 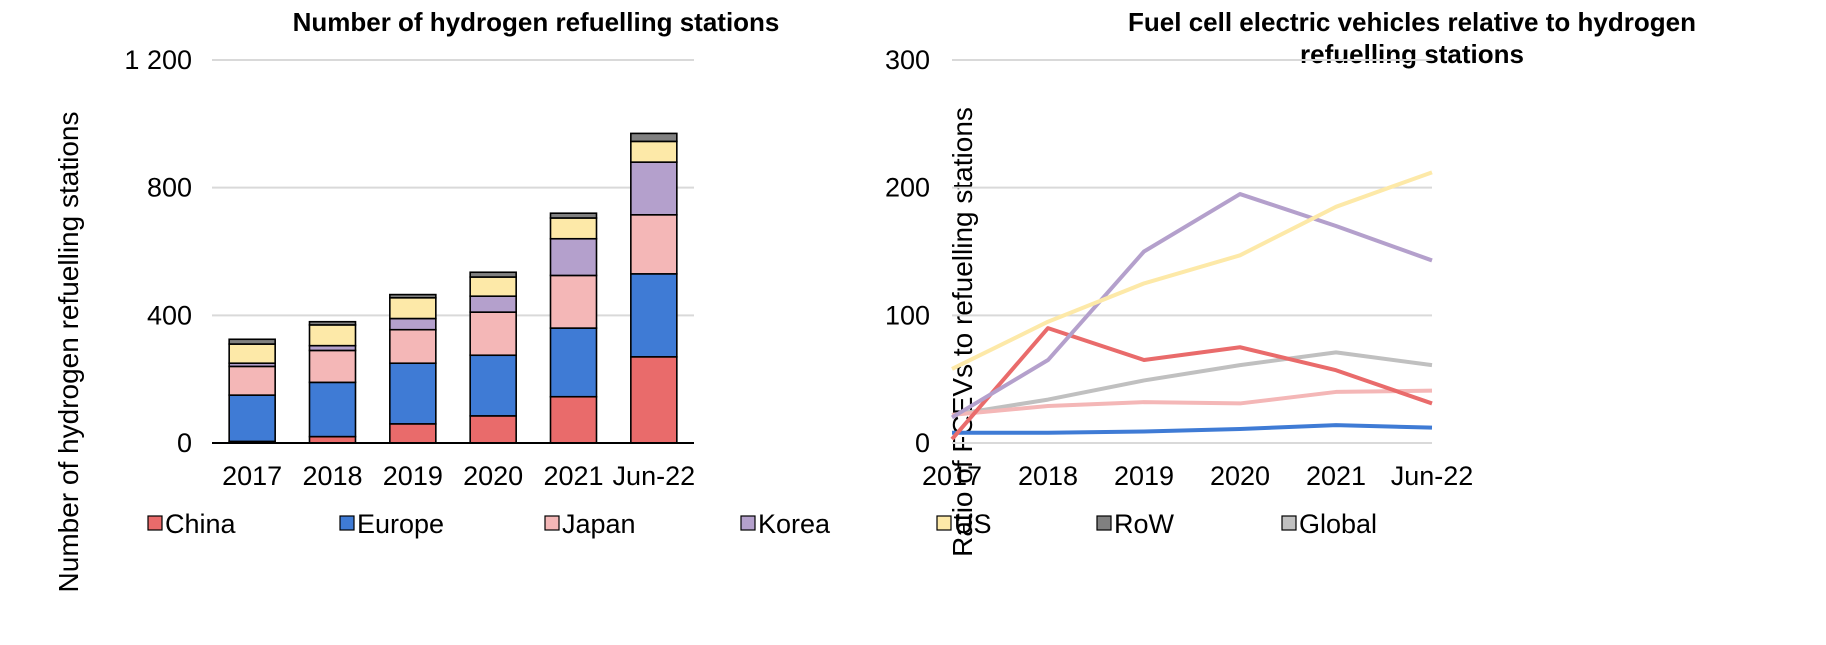 I want to click on line-ytick-label: 200, so click(x=907, y=188).